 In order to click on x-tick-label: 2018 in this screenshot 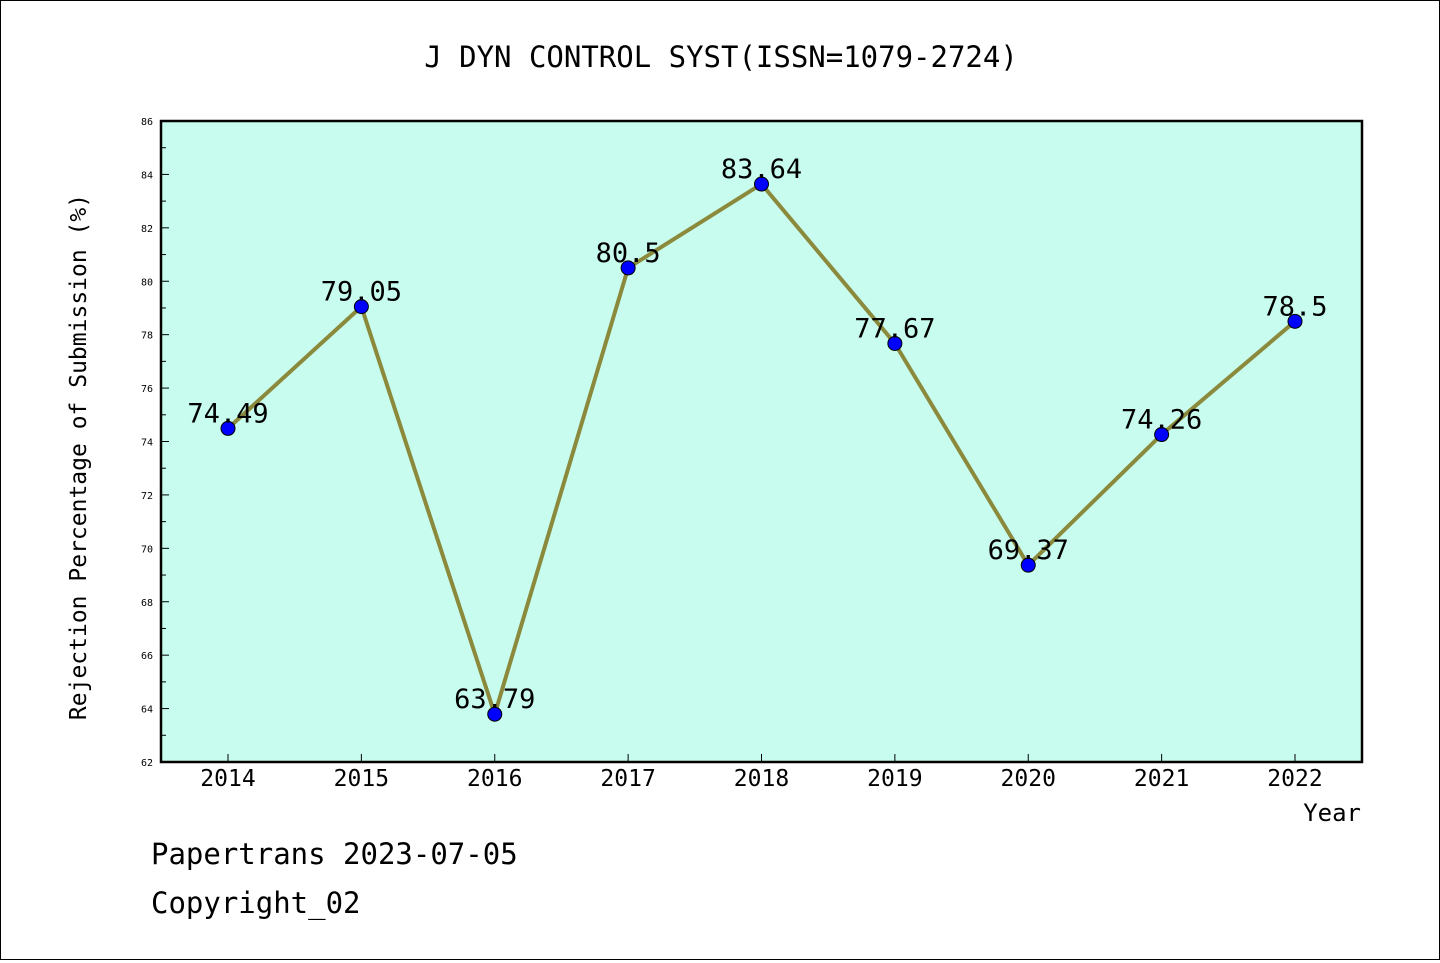, I will do `click(761, 779)`.